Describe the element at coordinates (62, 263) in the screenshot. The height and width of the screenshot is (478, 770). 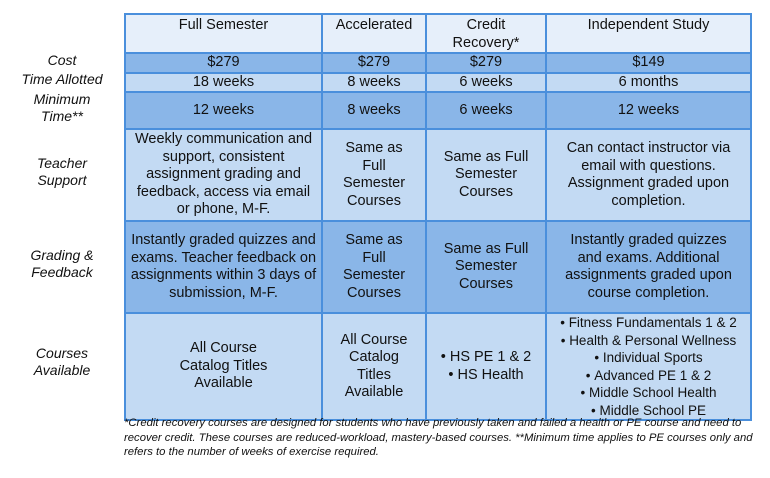
I see `row-label-grading-feedback: Grading & Feedback` at that location.